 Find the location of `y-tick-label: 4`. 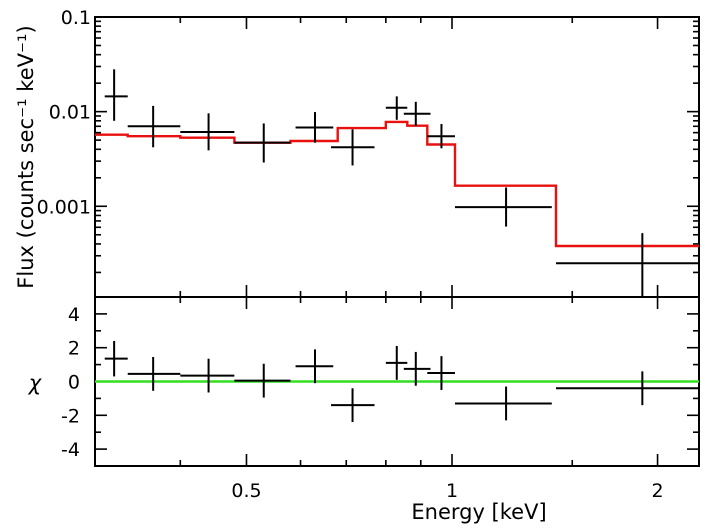

y-tick-label: 4 is located at coordinates (74, 315).